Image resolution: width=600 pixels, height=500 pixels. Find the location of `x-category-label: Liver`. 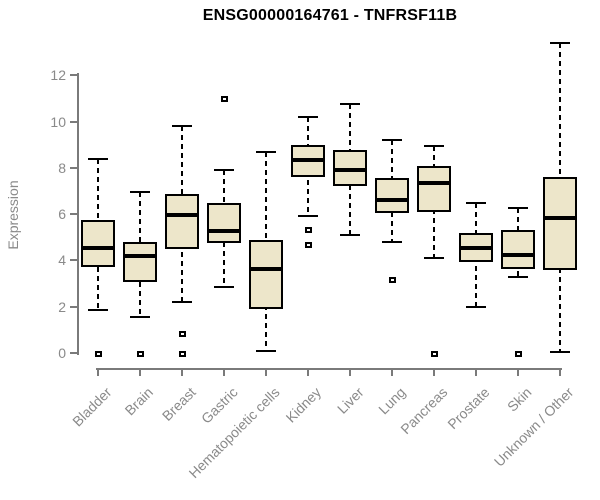

x-category-label: Liver is located at coordinates (350, 400).